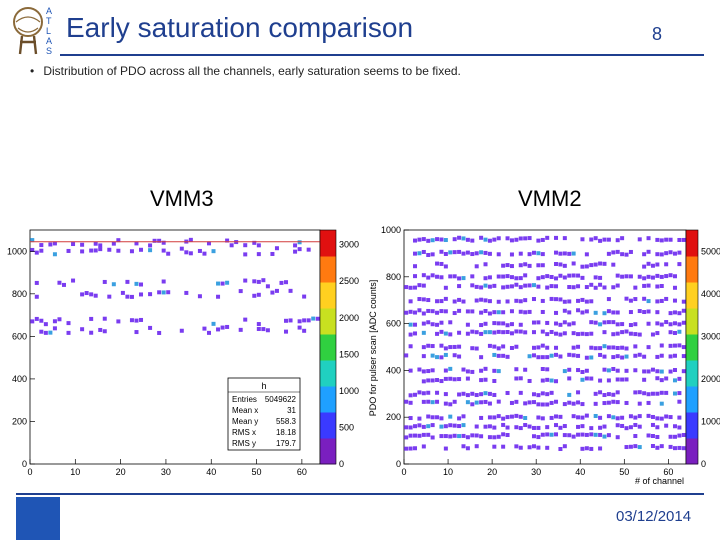 This screenshot has height=540, width=720. Describe the element at coordinates (349, 281) in the screenshot. I see `colorbar-tick-label: 2500` at that location.